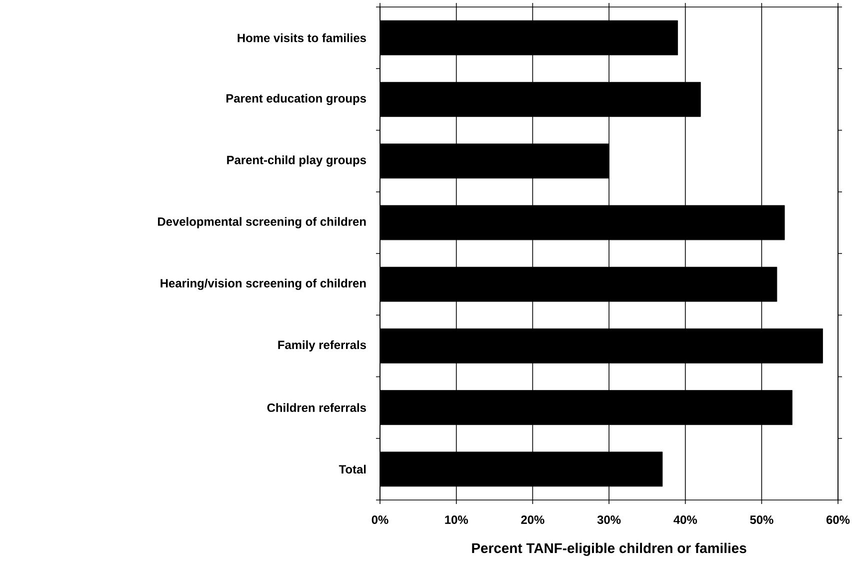  Describe the element at coordinates (263, 284) in the screenshot. I see `y-tick-label: Hearing/vision screening of children` at that location.